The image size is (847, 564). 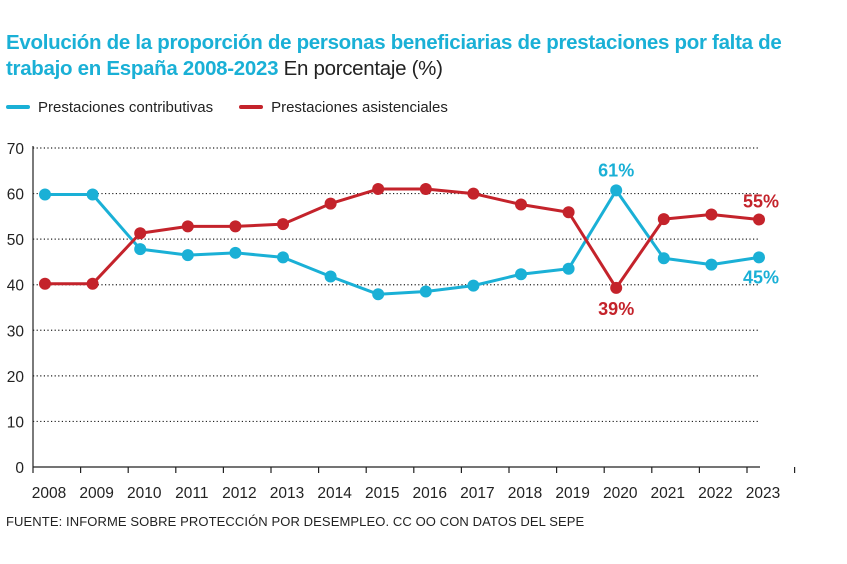 I want to click on x-tick-label: 2016, so click(x=430, y=493).